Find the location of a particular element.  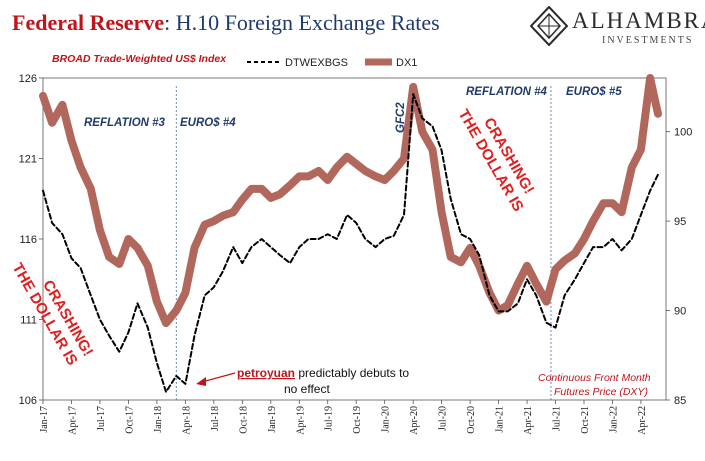

alhambra-logo: ALHAMBRA INVESTMENTS is located at coordinates (616, 28).